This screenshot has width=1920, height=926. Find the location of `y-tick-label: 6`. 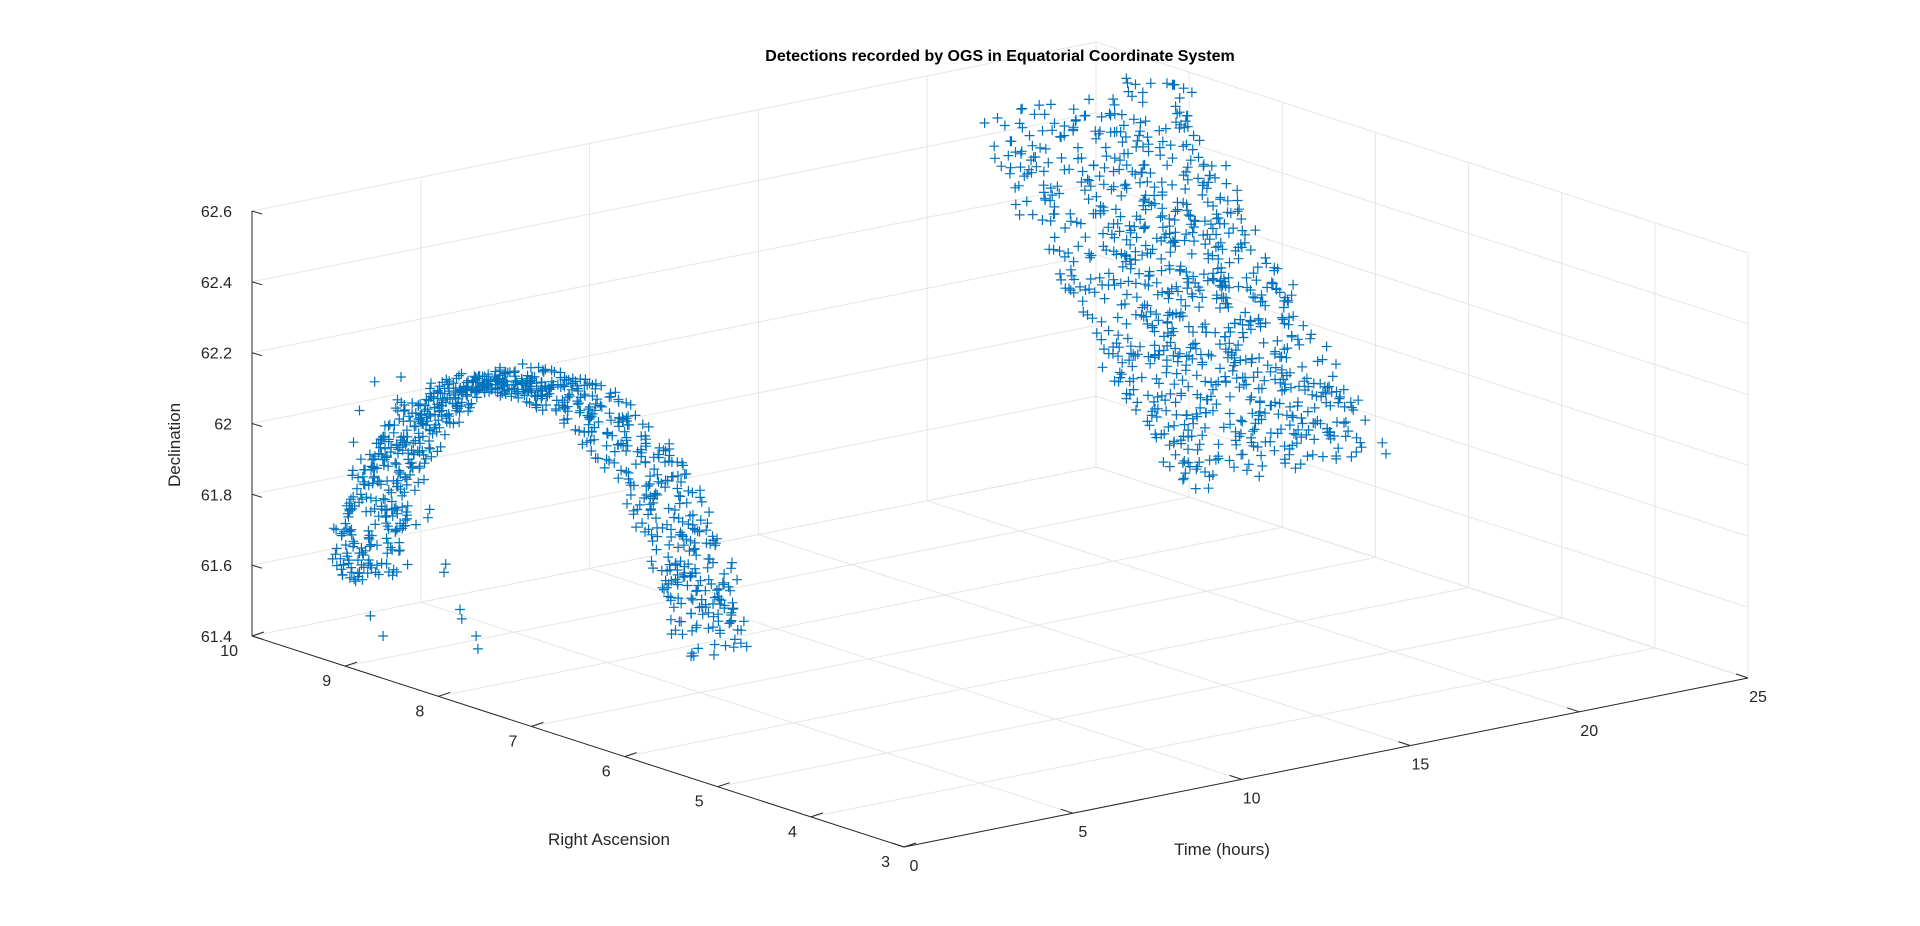

y-tick-label: 6 is located at coordinates (606, 772).